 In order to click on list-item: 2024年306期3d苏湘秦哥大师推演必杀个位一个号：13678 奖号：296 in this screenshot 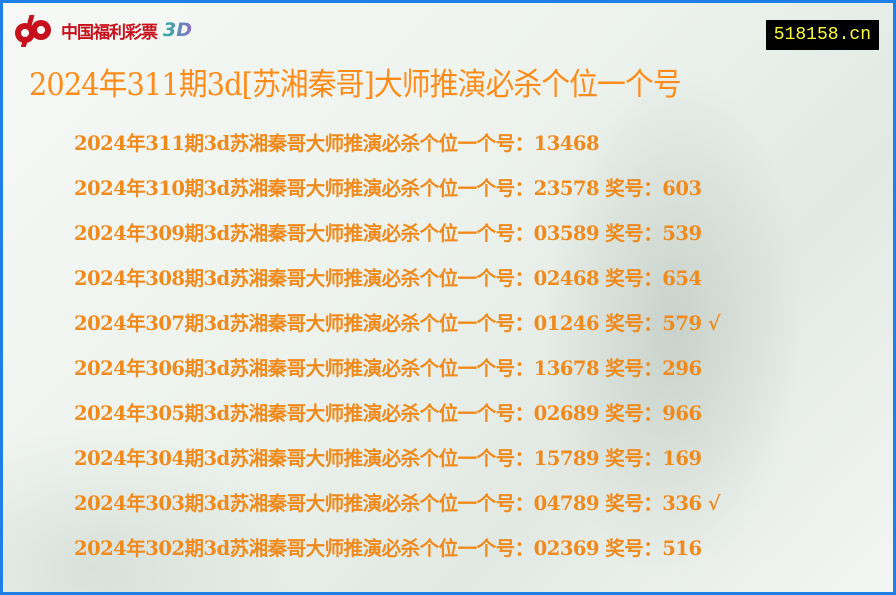, I will do `click(388, 368)`.